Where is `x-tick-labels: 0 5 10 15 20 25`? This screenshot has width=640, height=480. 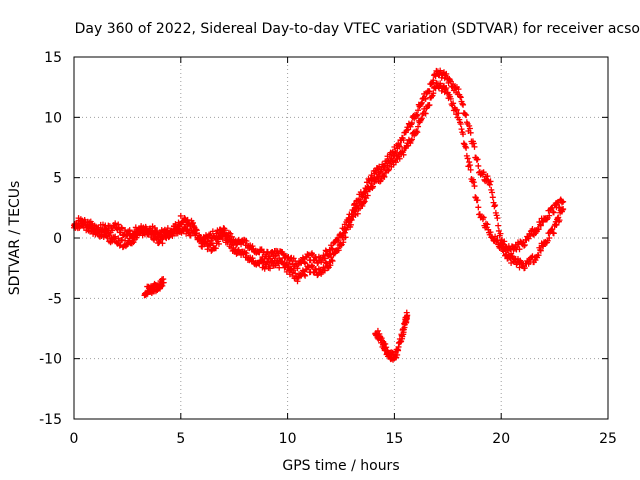 x-tick-labels: 0 5 10 15 20 25 is located at coordinates (343, 439).